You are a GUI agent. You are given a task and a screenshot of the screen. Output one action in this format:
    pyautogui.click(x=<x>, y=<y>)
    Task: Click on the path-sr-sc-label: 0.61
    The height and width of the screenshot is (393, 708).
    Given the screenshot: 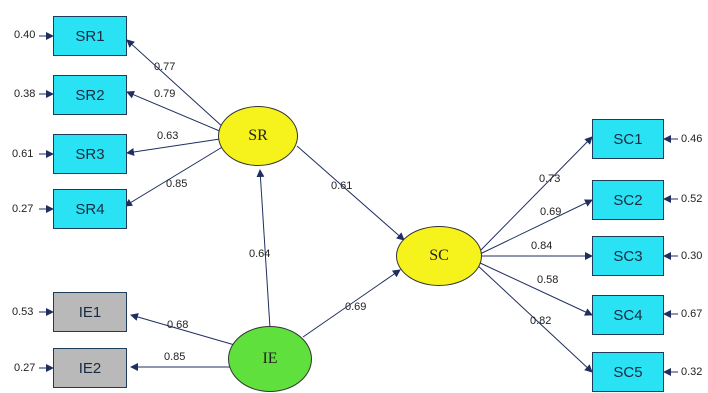 What is the action you would take?
    pyautogui.click(x=342, y=186)
    